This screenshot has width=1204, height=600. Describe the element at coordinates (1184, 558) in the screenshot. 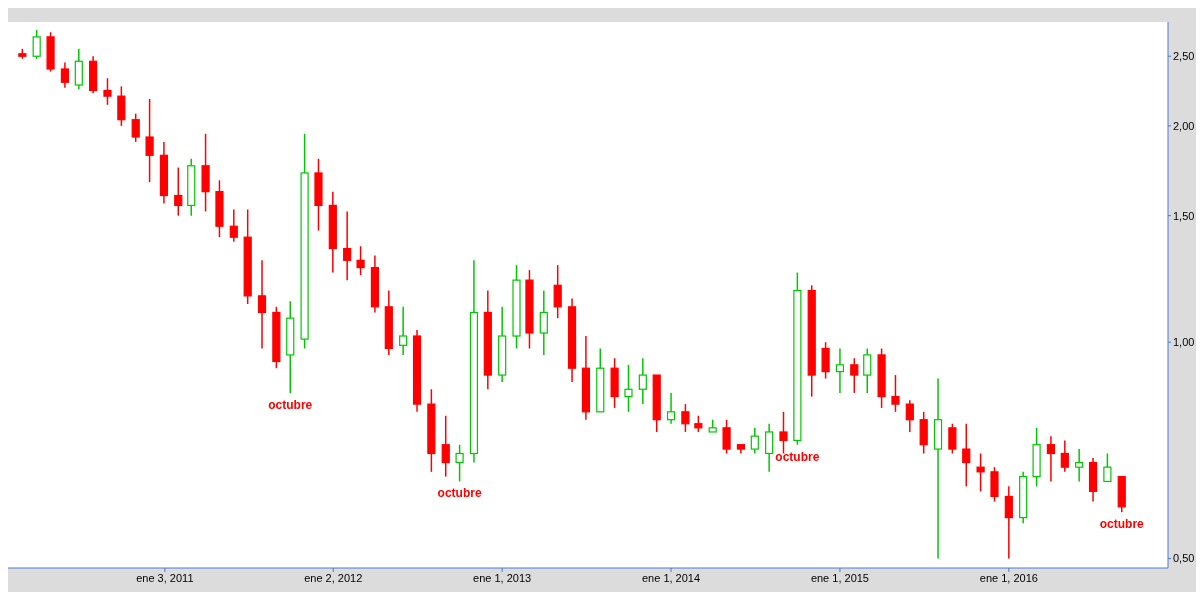

I see `y-tick-label: 0,50` at that location.